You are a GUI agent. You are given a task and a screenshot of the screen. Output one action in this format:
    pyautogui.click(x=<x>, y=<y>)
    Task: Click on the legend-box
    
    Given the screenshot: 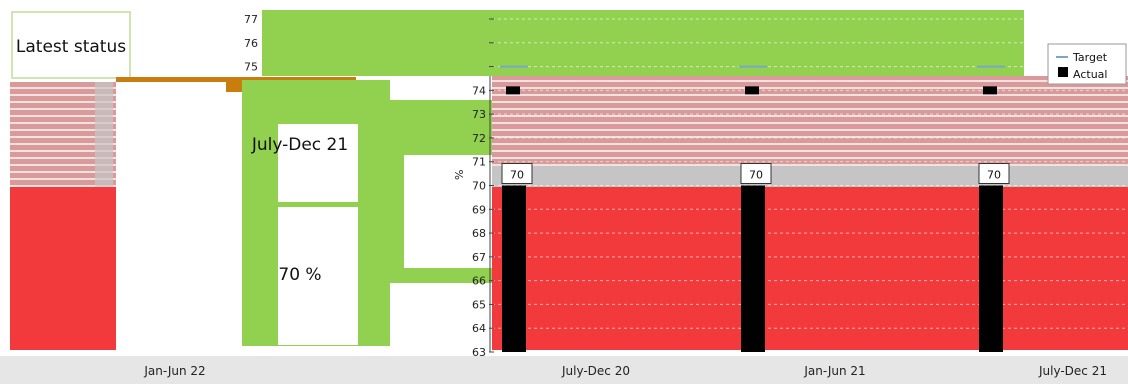 What is the action you would take?
    pyautogui.click(x=1087, y=64)
    